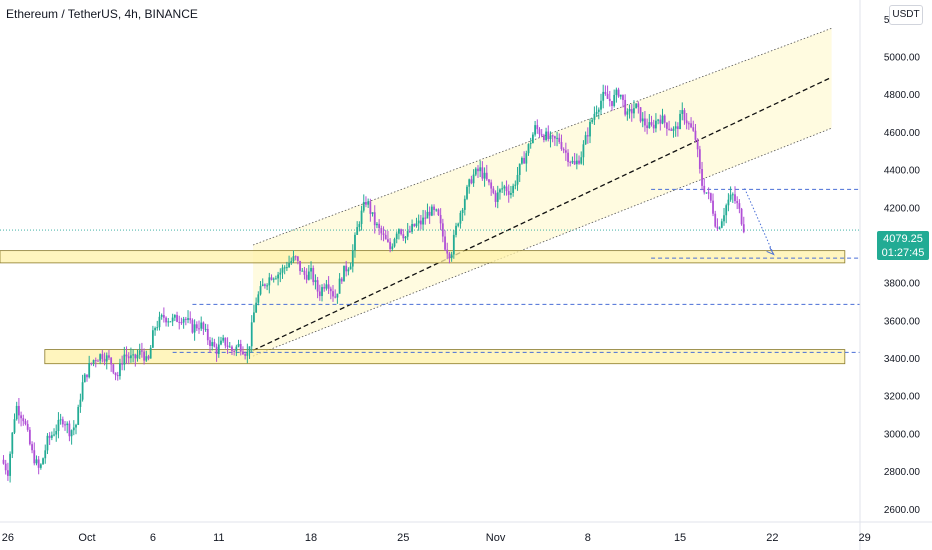  Describe the element at coordinates (902, 58) in the screenshot. I see `price-tick-label: 5000.00` at that location.